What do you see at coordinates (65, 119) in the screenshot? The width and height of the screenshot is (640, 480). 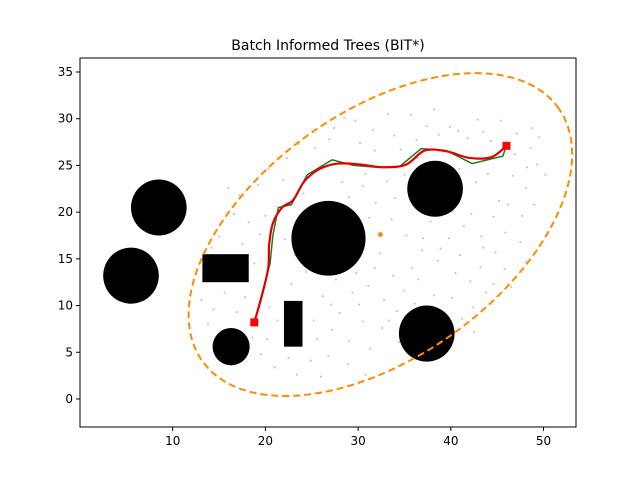 I see `y-tick-label: 30` at bounding box center [65, 119].